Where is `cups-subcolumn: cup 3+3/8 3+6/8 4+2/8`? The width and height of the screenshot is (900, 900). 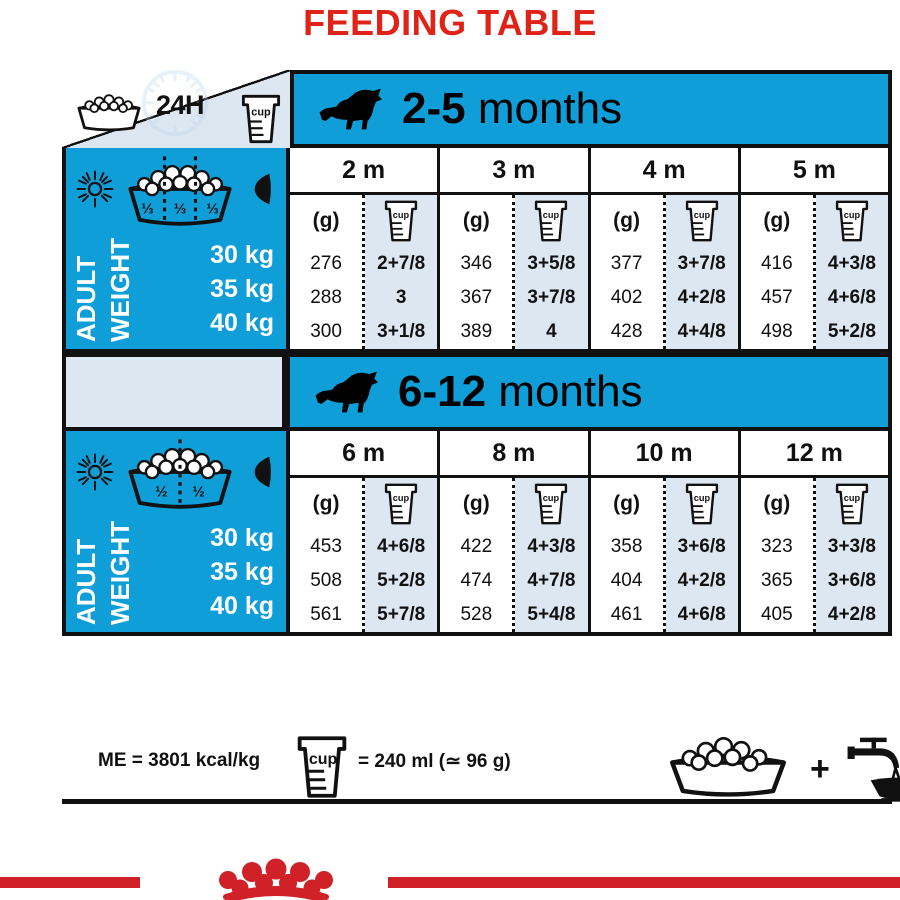
cups-subcolumn: cup 3+3/8 3+6/8 4+2/8 is located at coordinates (851, 555).